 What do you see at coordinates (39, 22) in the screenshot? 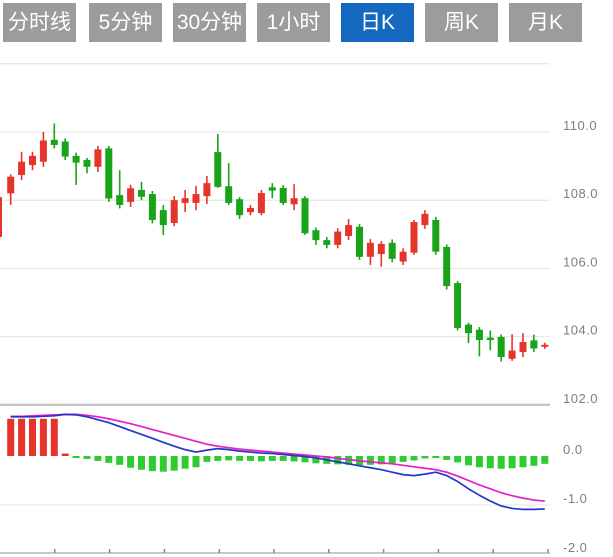
I see `tab-timeline: 分时线` at bounding box center [39, 22].